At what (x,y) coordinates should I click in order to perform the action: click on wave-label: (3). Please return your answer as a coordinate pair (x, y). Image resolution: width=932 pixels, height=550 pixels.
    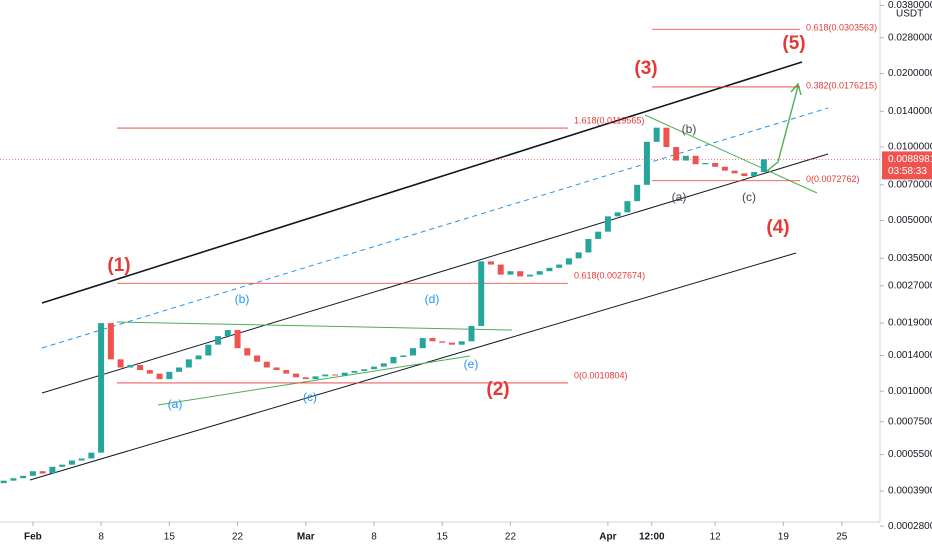
    Looking at the image, I should click on (645, 68).